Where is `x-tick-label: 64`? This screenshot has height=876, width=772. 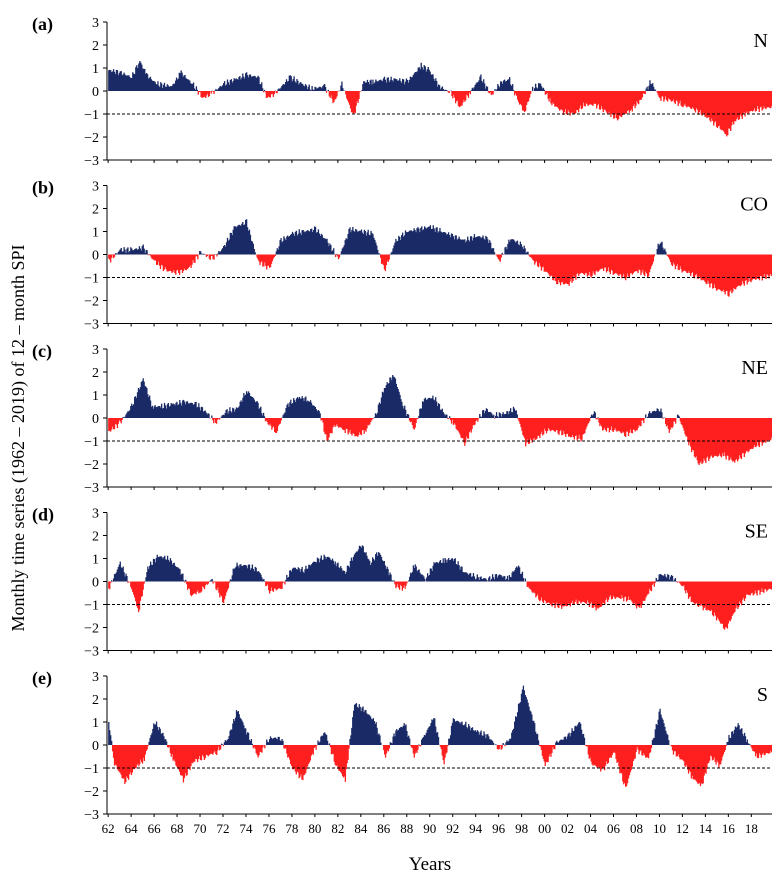
x-tick-label: 64 is located at coordinates (132, 828).